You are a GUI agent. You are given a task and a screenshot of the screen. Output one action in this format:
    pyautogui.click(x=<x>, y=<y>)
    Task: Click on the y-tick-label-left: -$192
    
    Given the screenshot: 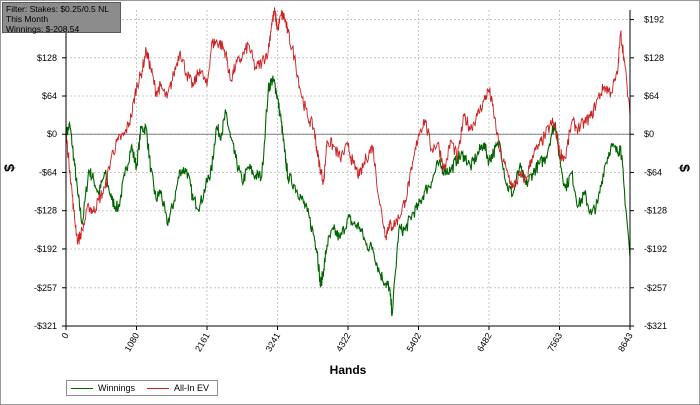 What is the action you would take?
    pyautogui.click(x=45, y=249)
    